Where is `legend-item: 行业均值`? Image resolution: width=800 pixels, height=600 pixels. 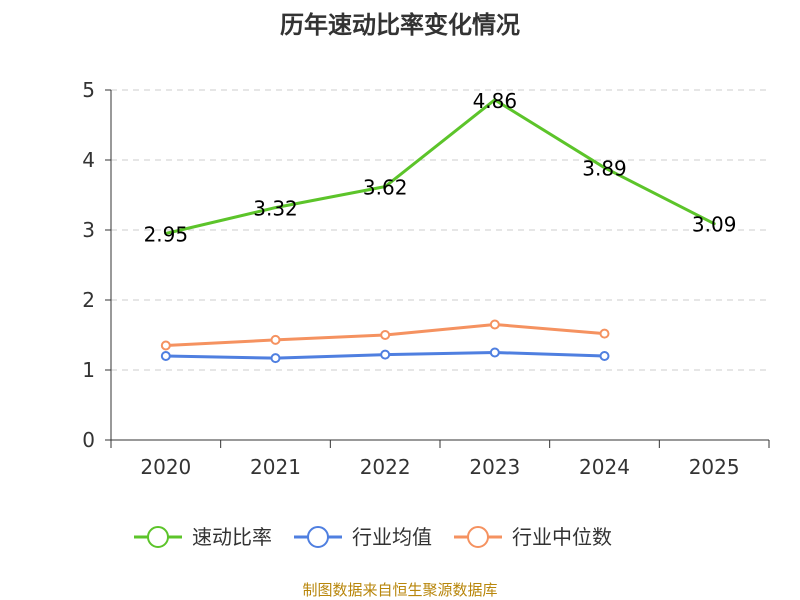
legend-item: 行业均值 is located at coordinates (363, 537).